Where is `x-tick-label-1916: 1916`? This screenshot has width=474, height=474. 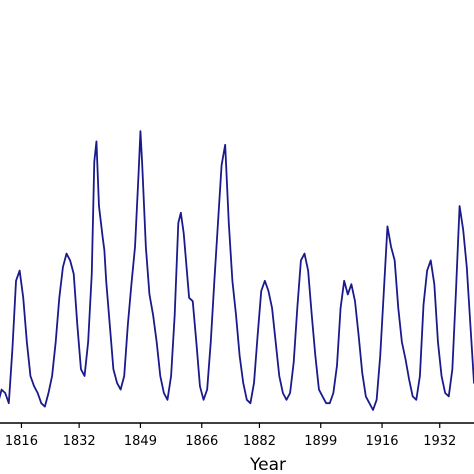 x-tick-label-1916: 1916 is located at coordinates (381, 441).